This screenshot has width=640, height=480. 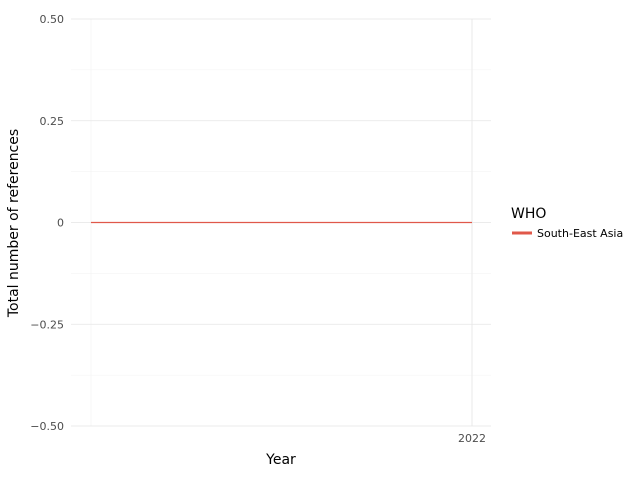 What do you see at coordinates (47, 324) in the screenshot?
I see `y-tick-label: −0.25` at bounding box center [47, 324].